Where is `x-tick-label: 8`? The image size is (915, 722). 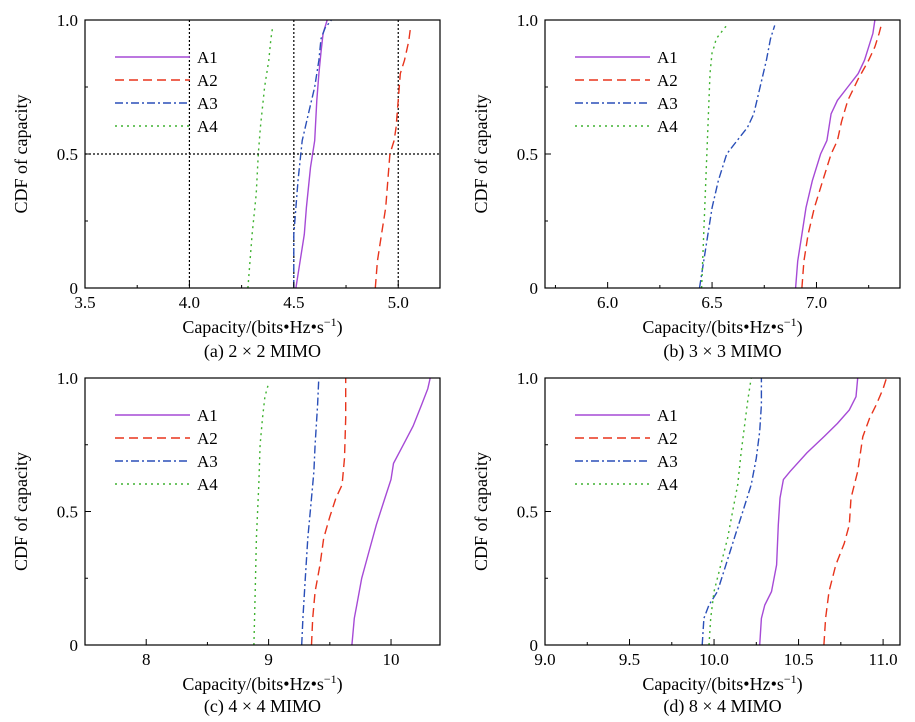 x-tick-label: 8 is located at coordinates (146, 659).